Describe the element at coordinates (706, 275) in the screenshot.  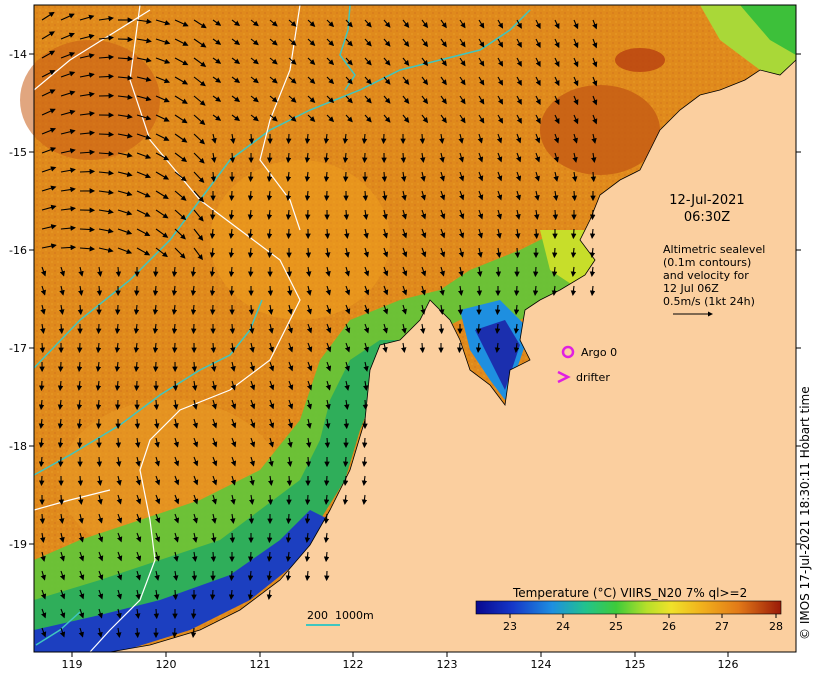
I see `altimetry-line: and velocity for` at that location.